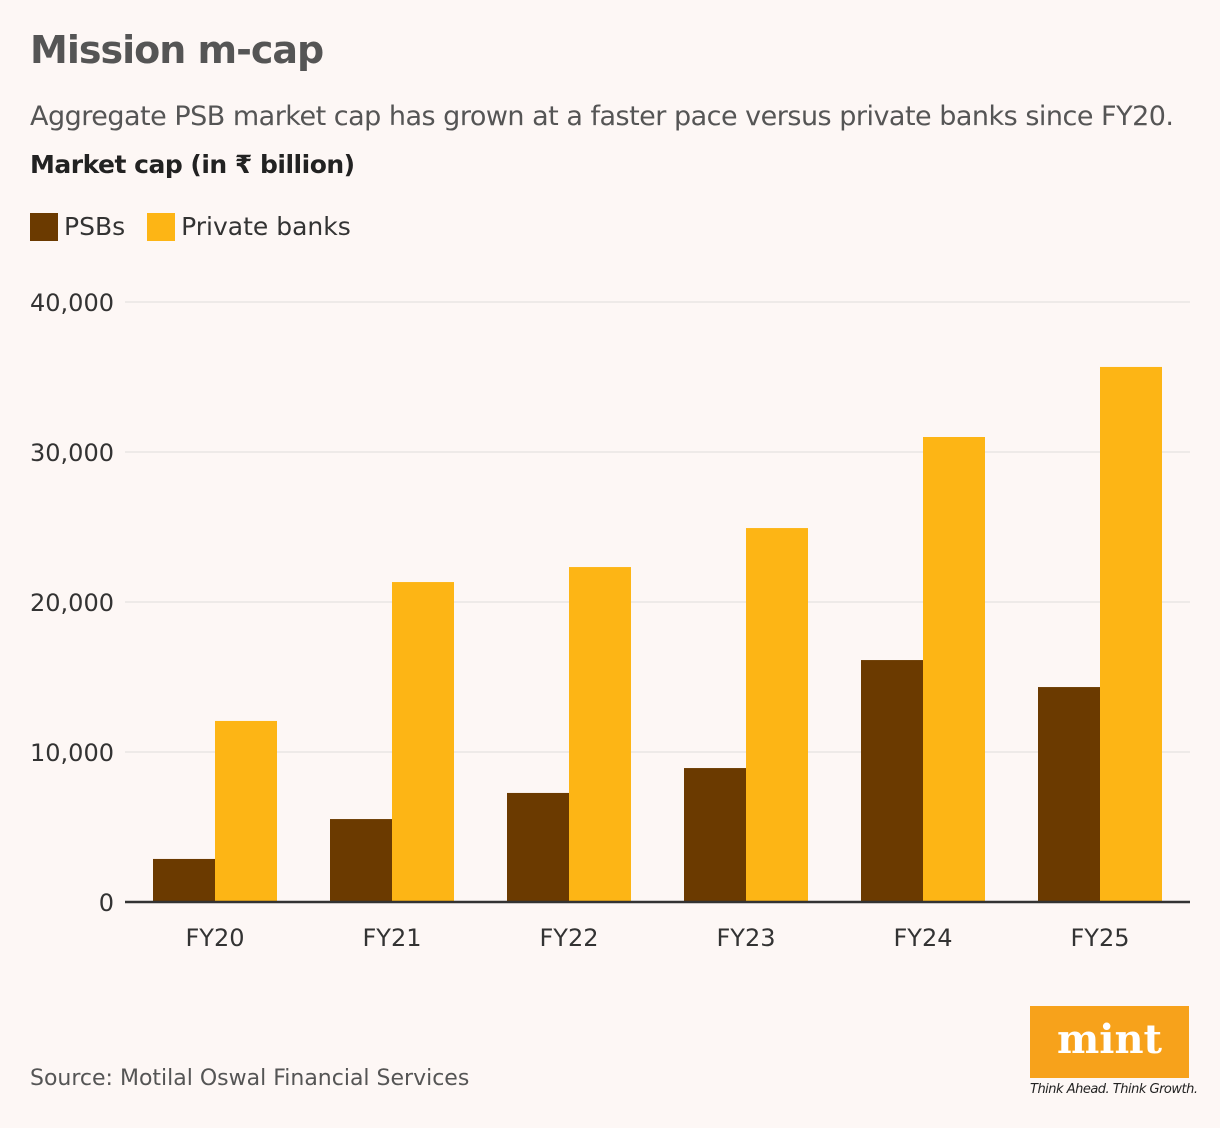 This screenshot has width=1220, height=1128. What do you see at coordinates (777, 715) in the screenshot?
I see `bar-private-banks-fy23` at bounding box center [777, 715].